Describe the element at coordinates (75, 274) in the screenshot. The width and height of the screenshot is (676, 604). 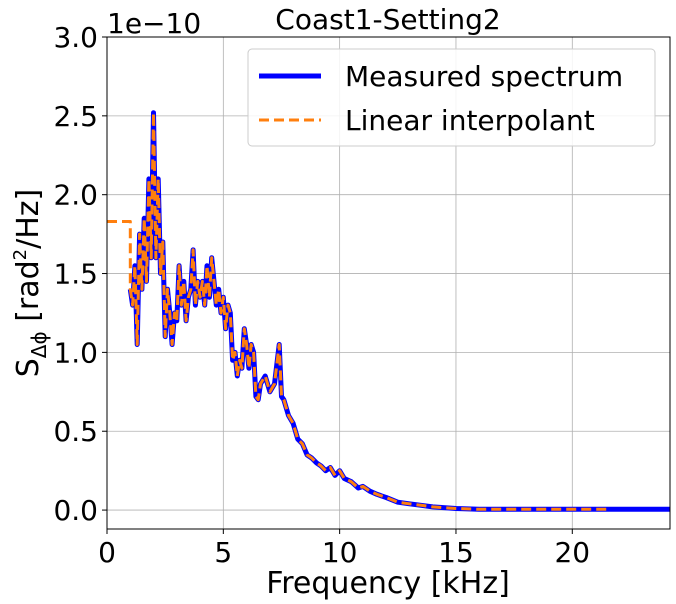
I see `y-tick-label: 1.5` at that location.